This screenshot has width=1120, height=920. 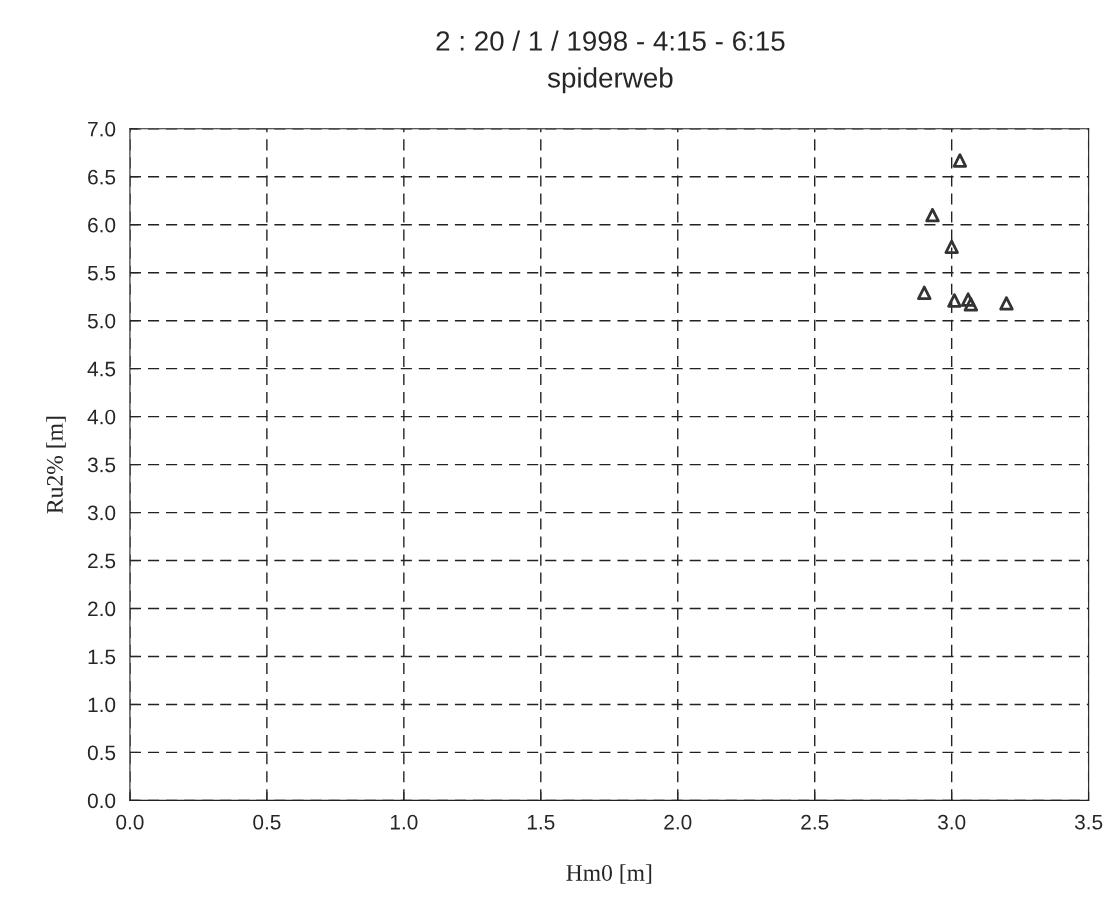 I want to click on y-tick-label: 6.0, so click(x=102, y=225).